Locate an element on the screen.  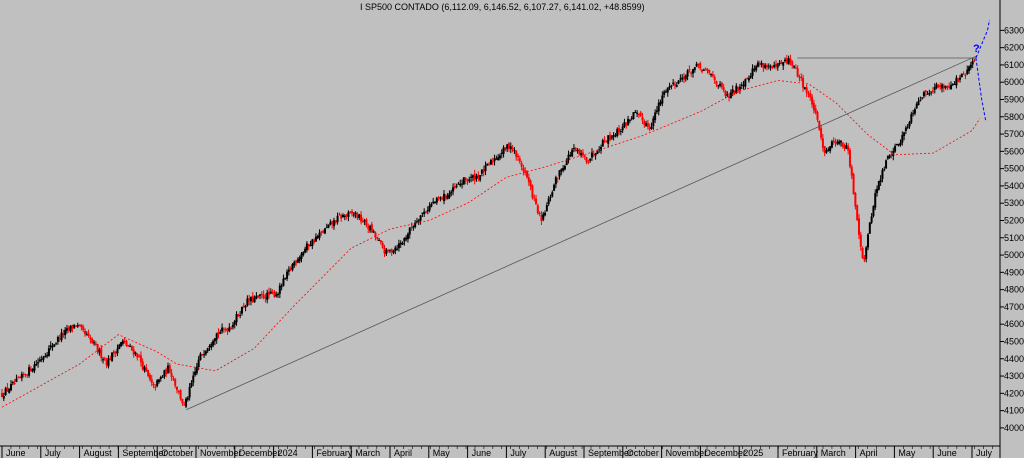
y-tick-label: 5800 is located at coordinates (1014, 117).